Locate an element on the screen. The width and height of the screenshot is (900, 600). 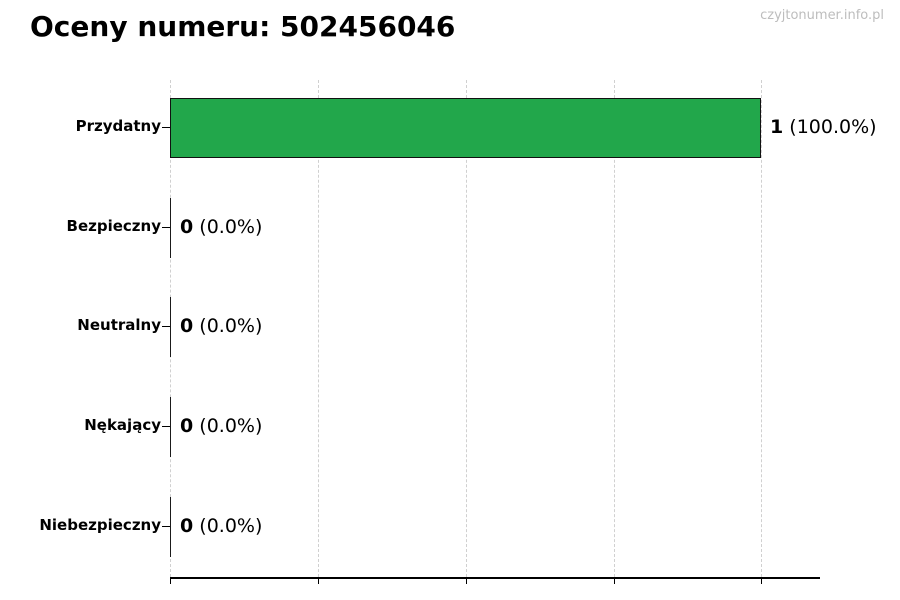
bar-value-nekajacy: 0 (0.0%) is located at coordinates (221, 426).